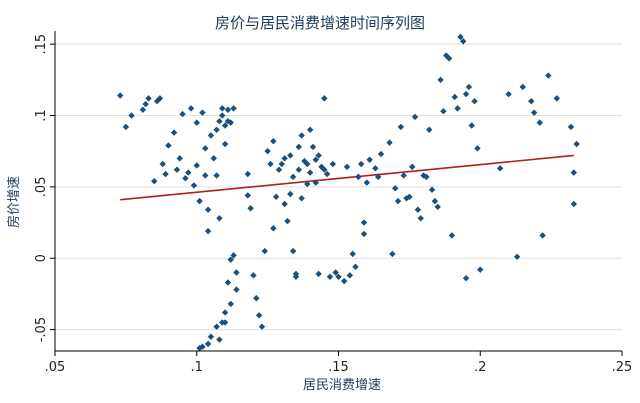 The image size is (640, 403). I want to click on x-tick-label: .1, so click(197, 367).